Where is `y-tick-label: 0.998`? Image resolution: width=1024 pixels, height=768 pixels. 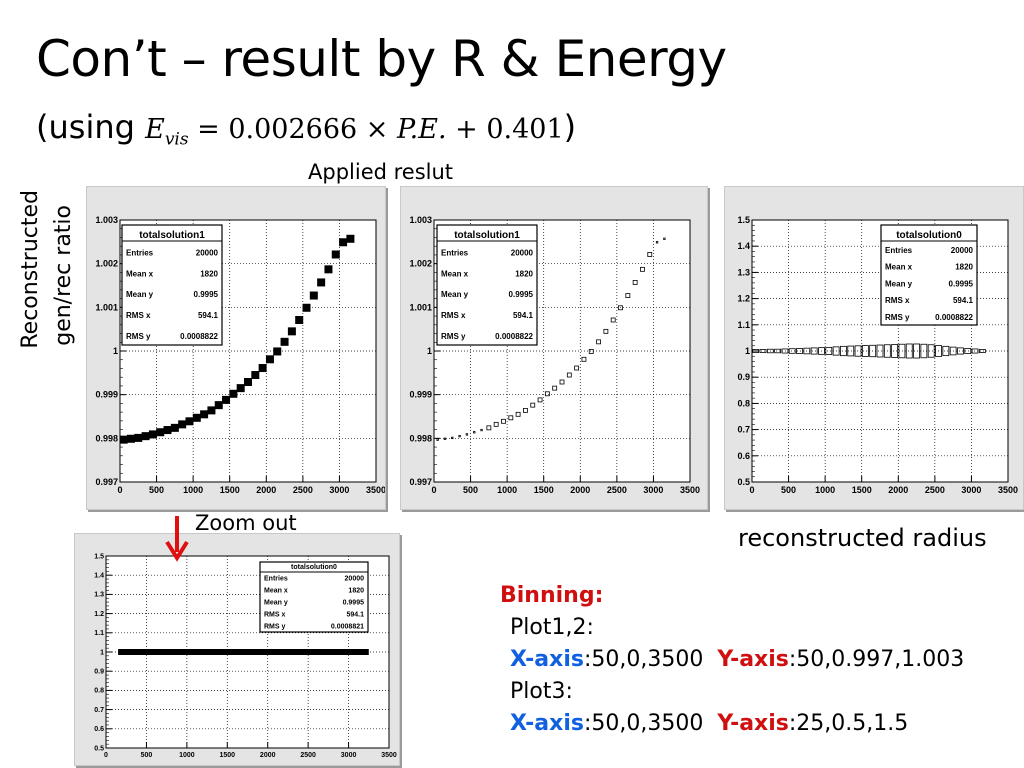
y-tick-label: 0.998 is located at coordinates (420, 438).